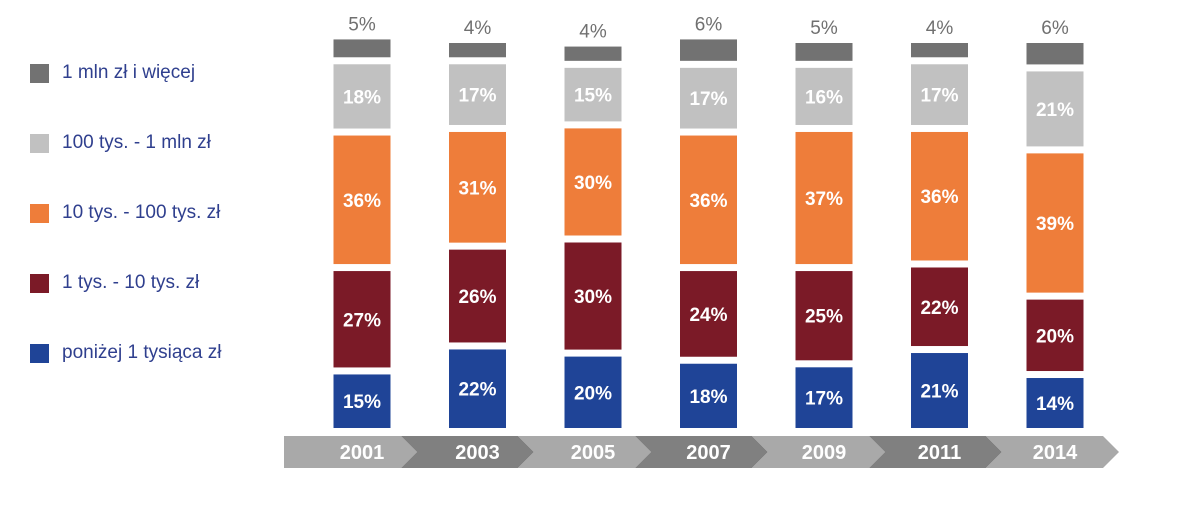 This screenshot has height=523, width=1181. I want to click on data-label: 31%, so click(477, 188).